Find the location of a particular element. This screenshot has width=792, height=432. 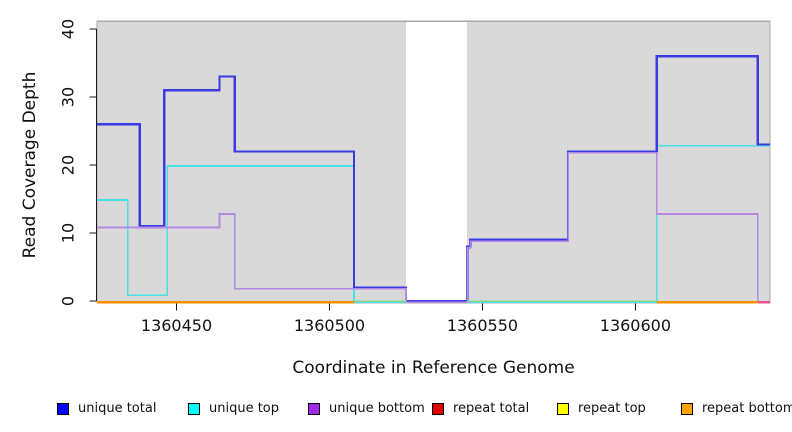

legend-item-repeat-top: repeat top is located at coordinates (601, 408).